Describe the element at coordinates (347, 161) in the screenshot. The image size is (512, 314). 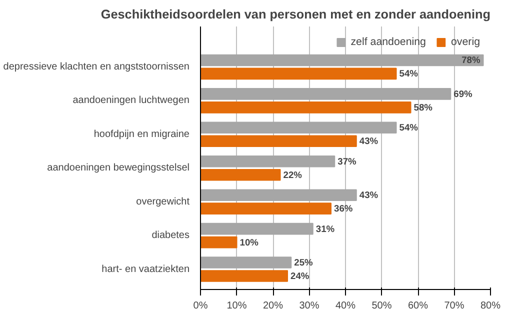
I see `data-label: 37%` at that location.